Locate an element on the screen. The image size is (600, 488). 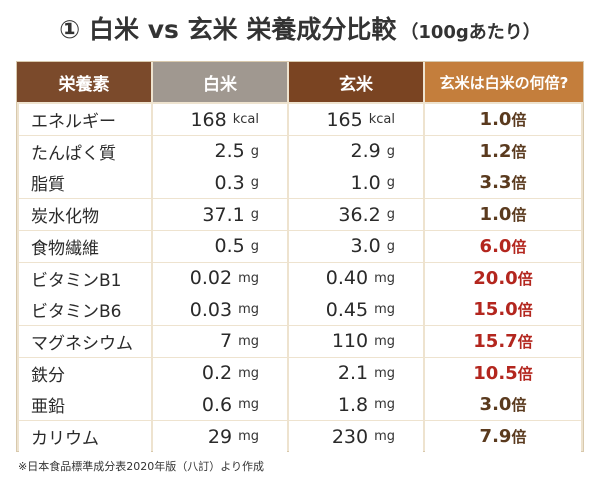
nutrient-cell: 鉄分 is located at coordinates (85, 373).